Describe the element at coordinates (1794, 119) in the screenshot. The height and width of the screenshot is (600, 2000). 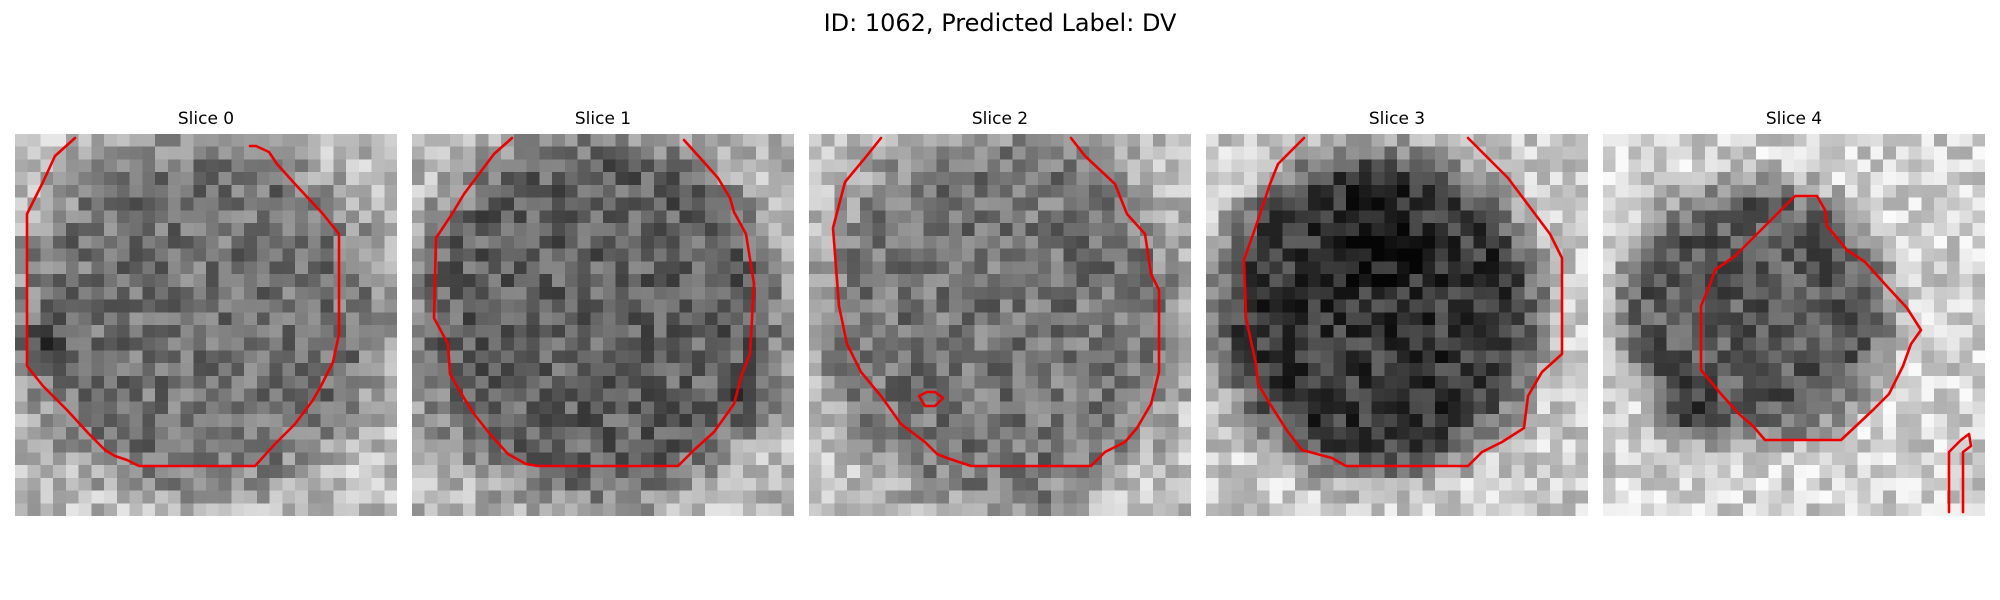
I see `slice-title-4: Slice 4` at that location.